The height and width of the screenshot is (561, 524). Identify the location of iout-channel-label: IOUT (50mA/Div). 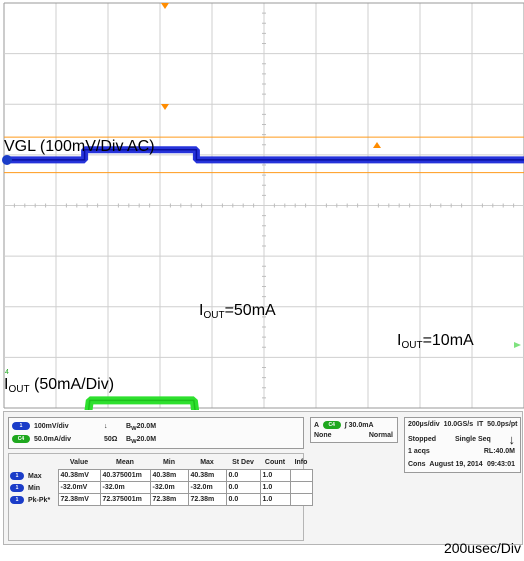
(59, 385).